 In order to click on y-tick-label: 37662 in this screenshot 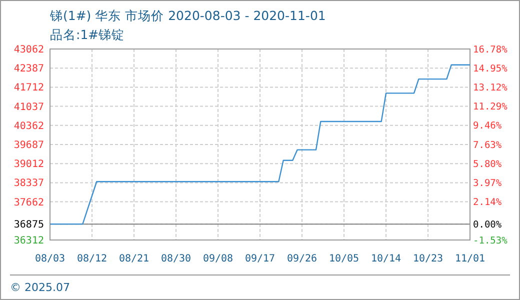, I will do `click(29, 202)`.